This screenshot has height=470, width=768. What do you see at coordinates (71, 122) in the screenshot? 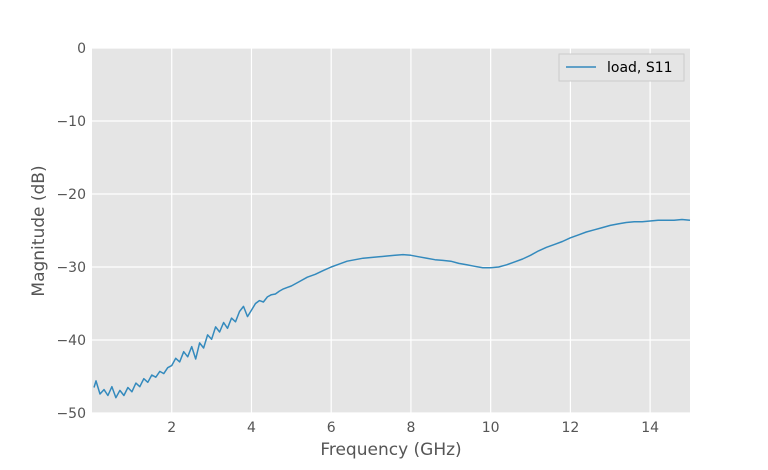
I see `y-tick-label: −10` at bounding box center [71, 122].